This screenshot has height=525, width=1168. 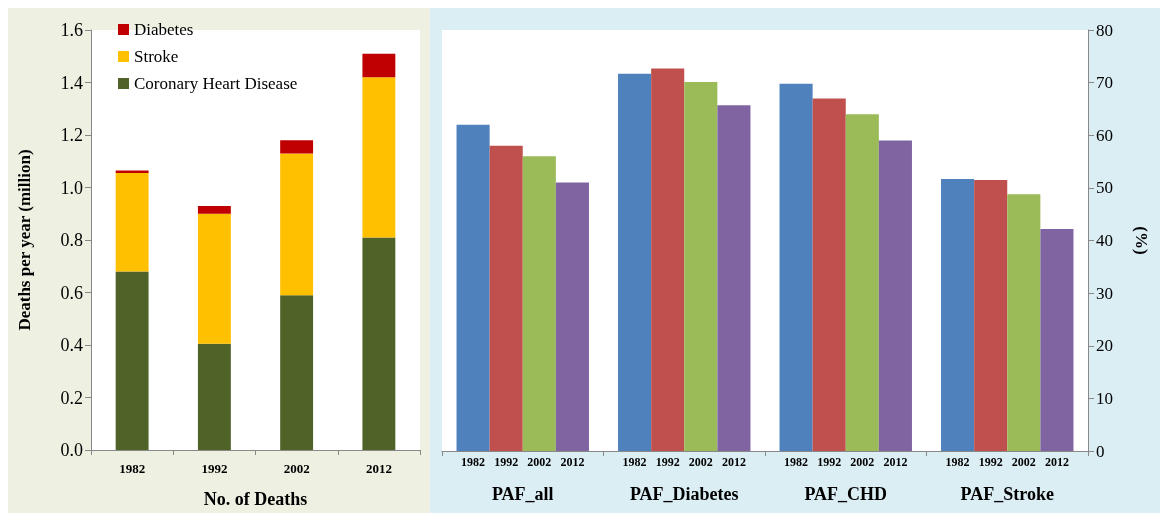 I want to click on y-tick-label: 30, so click(x=1104, y=293).